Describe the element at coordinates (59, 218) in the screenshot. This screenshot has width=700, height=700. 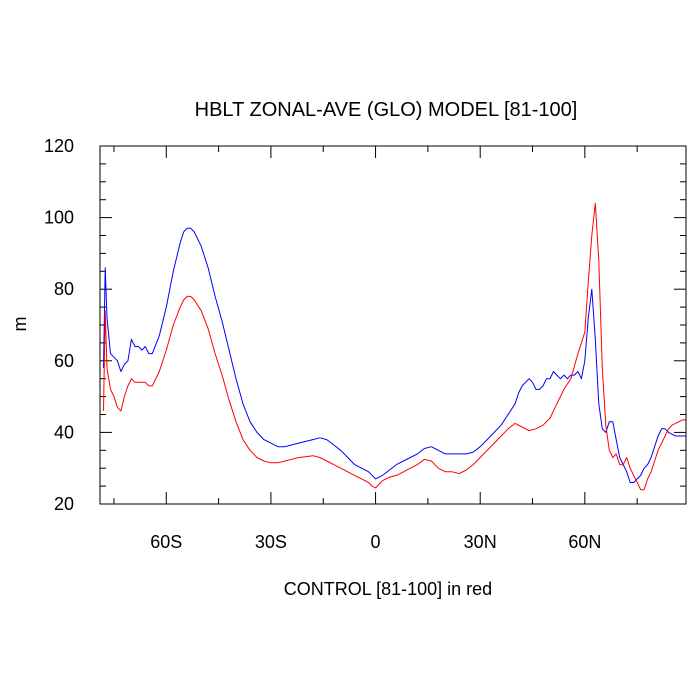
I see `y-tick-label: 100` at that location.